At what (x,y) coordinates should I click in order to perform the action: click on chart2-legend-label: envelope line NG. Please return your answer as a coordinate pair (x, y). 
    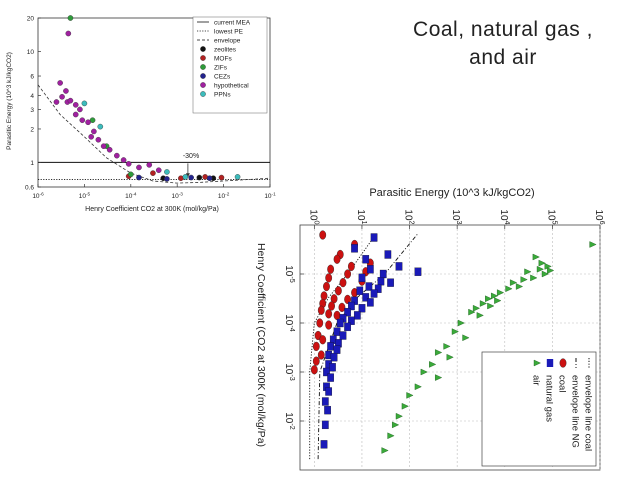
    Looking at the image, I should click on (575, 411).